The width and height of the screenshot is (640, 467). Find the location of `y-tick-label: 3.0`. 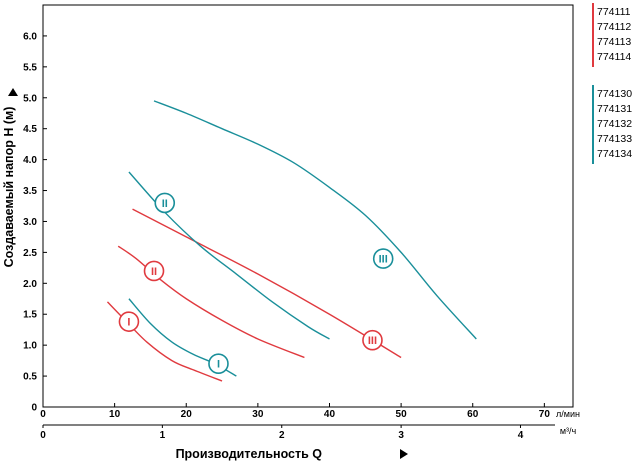

y-tick-label: 3.0 is located at coordinates (30, 222).